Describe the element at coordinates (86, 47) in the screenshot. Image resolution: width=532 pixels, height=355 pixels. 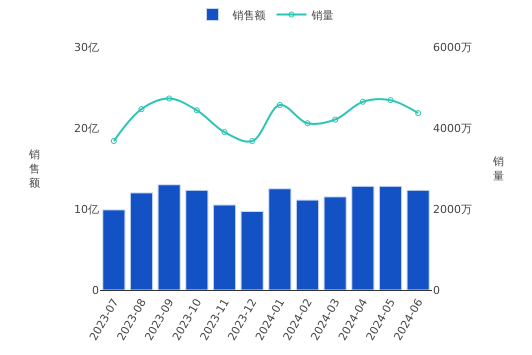
I see `y-tick-label: 30亿` at that location.